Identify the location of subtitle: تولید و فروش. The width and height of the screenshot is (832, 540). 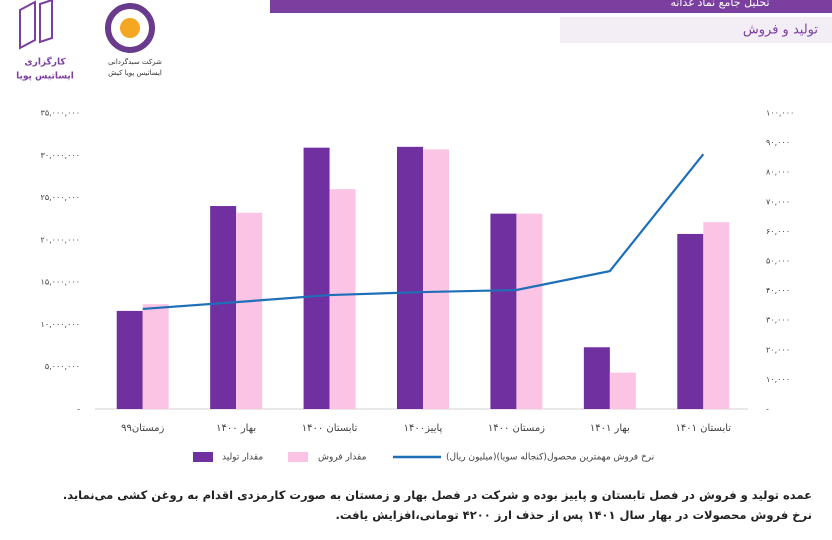
(781, 30).